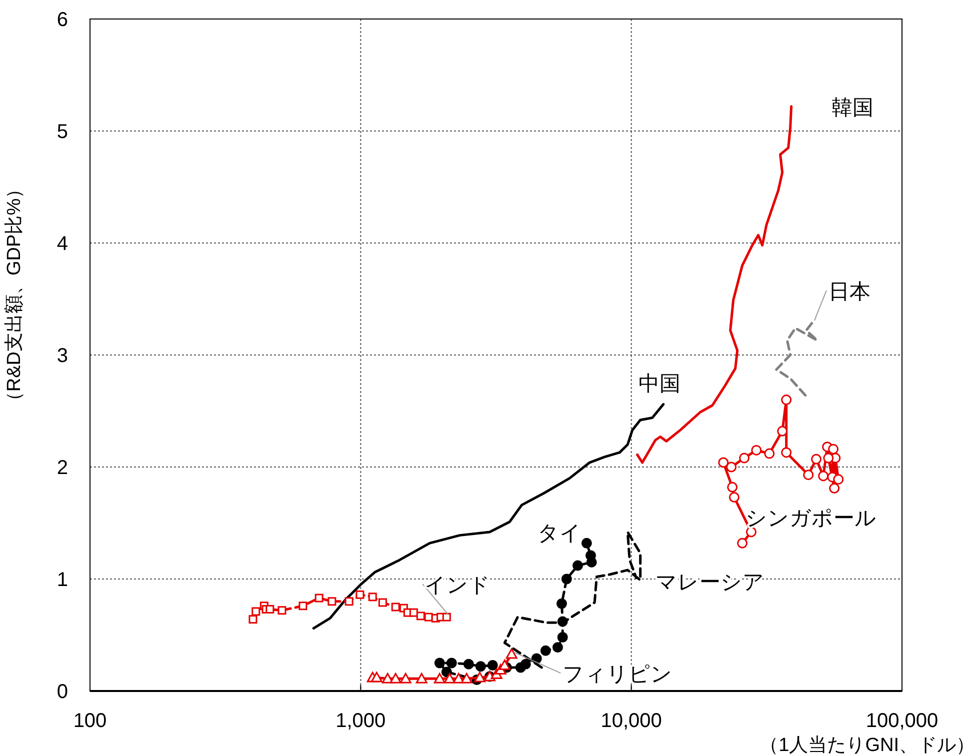  Describe the element at coordinates (659, 384) in the screenshot. I see `series-label: 中国` at that location.